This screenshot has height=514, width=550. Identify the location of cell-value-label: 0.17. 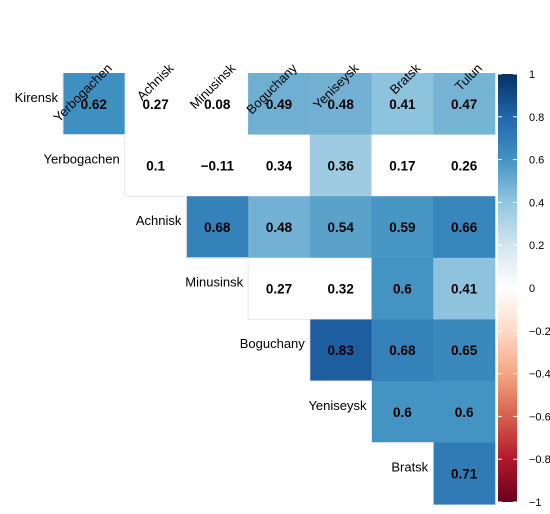
(402, 165).